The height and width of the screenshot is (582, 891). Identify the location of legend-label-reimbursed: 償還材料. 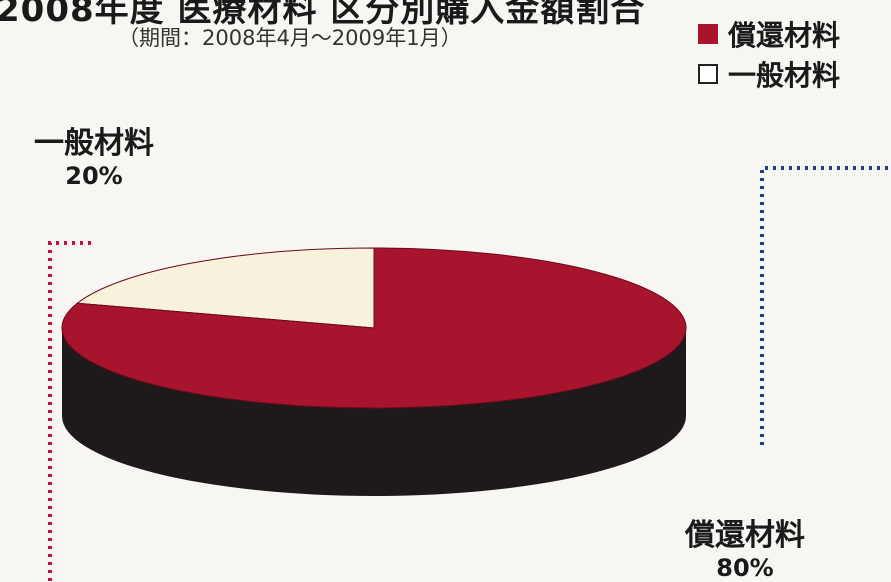
(784, 35).